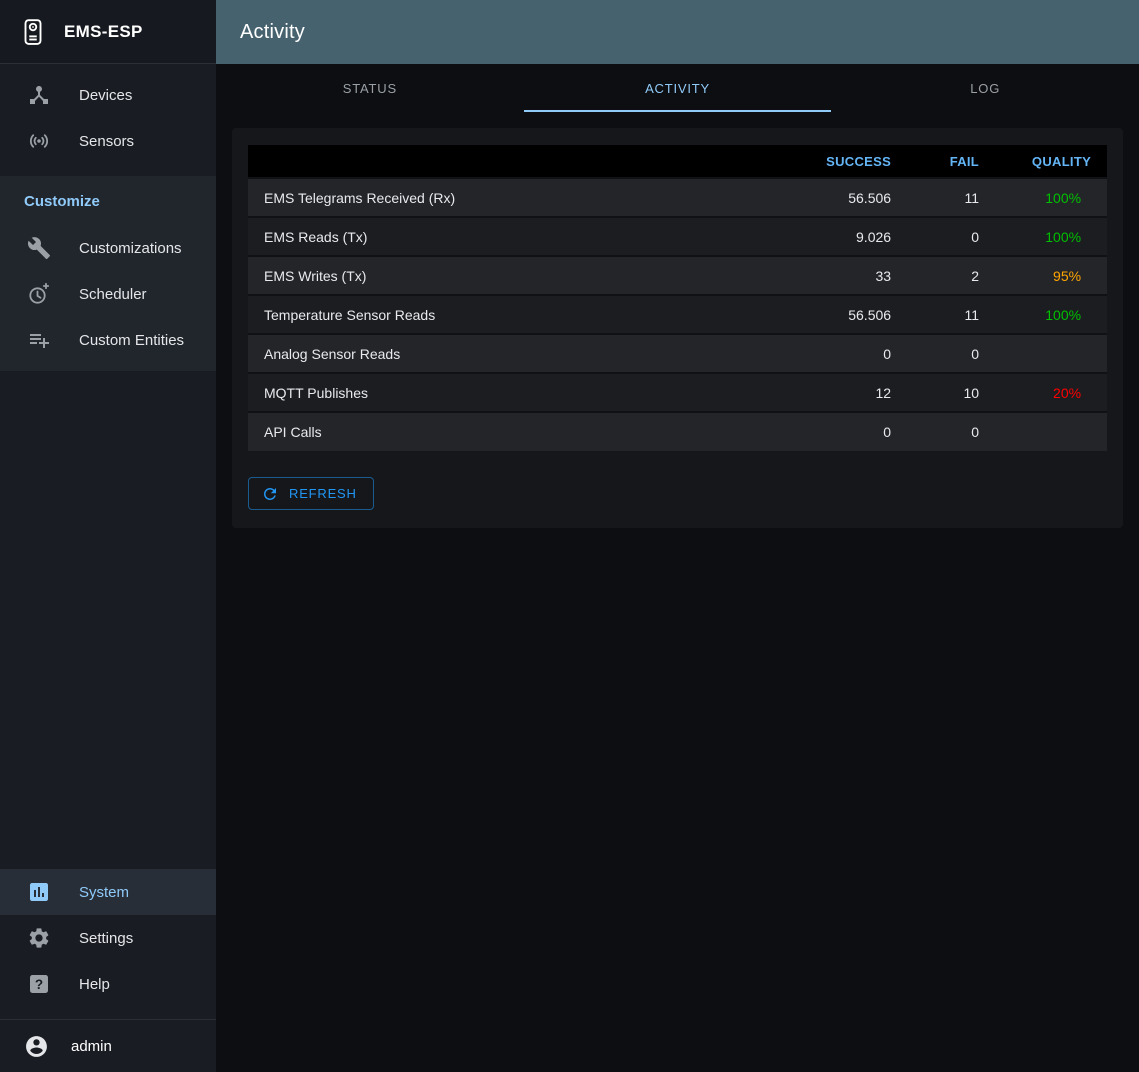  Describe the element at coordinates (39, 95) in the screenshot. I see `device-hub-icon` at that location.